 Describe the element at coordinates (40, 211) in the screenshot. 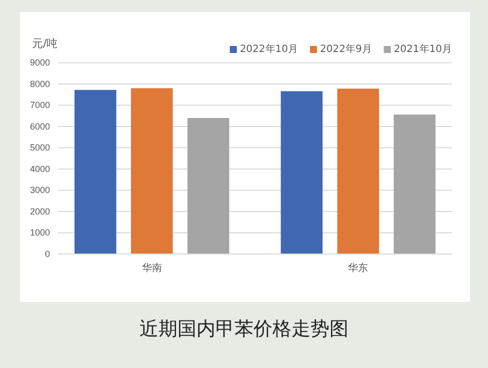

I see `y-tick-label: 2000` at that location.